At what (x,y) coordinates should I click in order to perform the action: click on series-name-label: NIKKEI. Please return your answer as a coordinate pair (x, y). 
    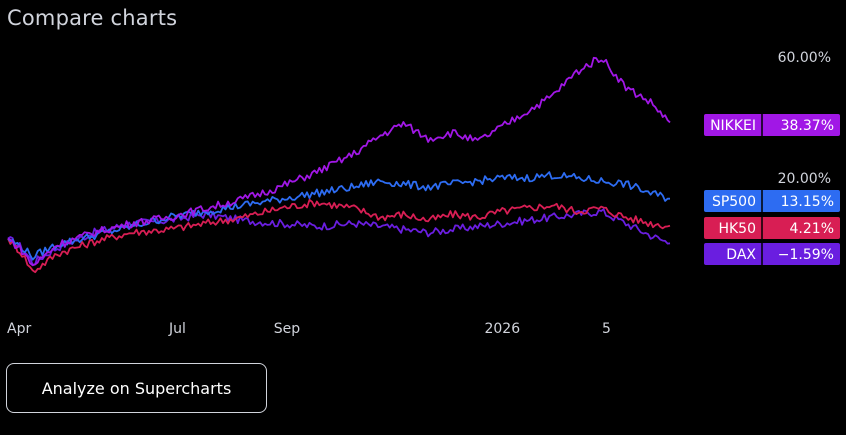
    Looking at the image, I should click on (733, 126).